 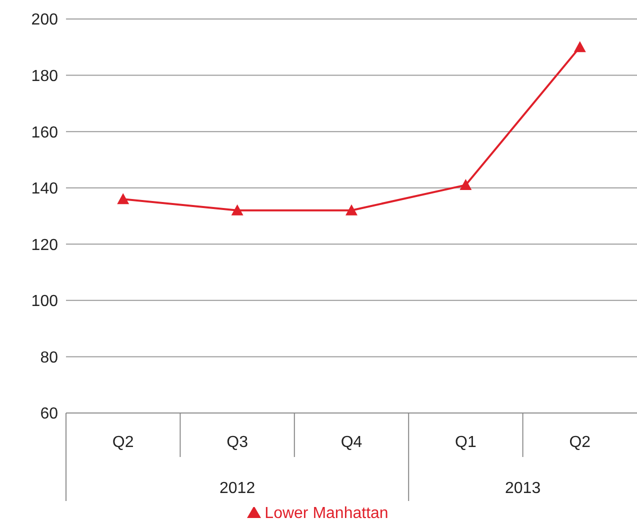 I want to click on y-tick-label: 200, so click(x=44, y=20).